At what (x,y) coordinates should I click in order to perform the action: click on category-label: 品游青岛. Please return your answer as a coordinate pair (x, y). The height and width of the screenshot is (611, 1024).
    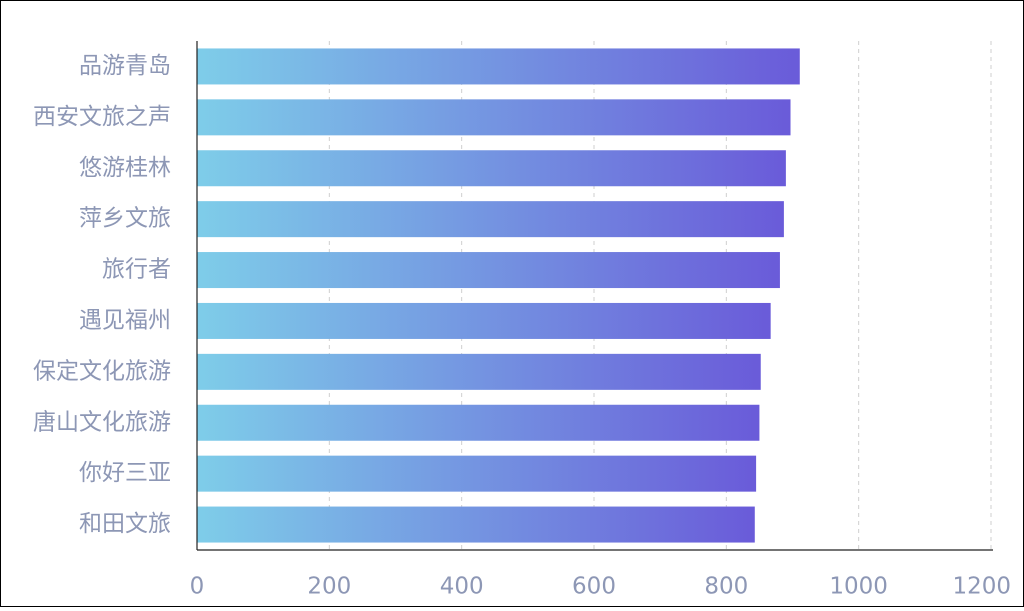
    Looking at the image, I should click on (125, 66).